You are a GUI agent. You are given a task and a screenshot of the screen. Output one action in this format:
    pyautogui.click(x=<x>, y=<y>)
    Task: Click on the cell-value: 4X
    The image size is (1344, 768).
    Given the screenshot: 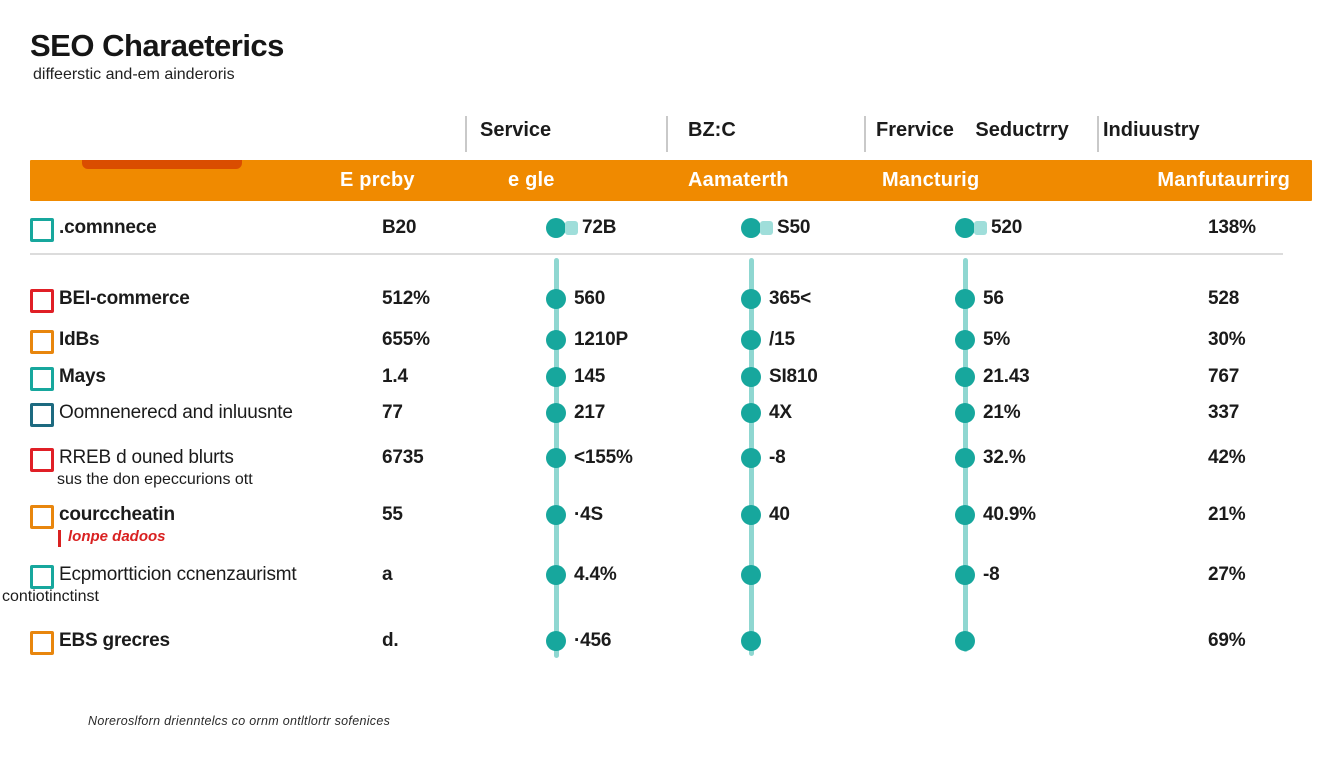 What is the action you would take?
    pyautogui.click(x=780, y=412)
    